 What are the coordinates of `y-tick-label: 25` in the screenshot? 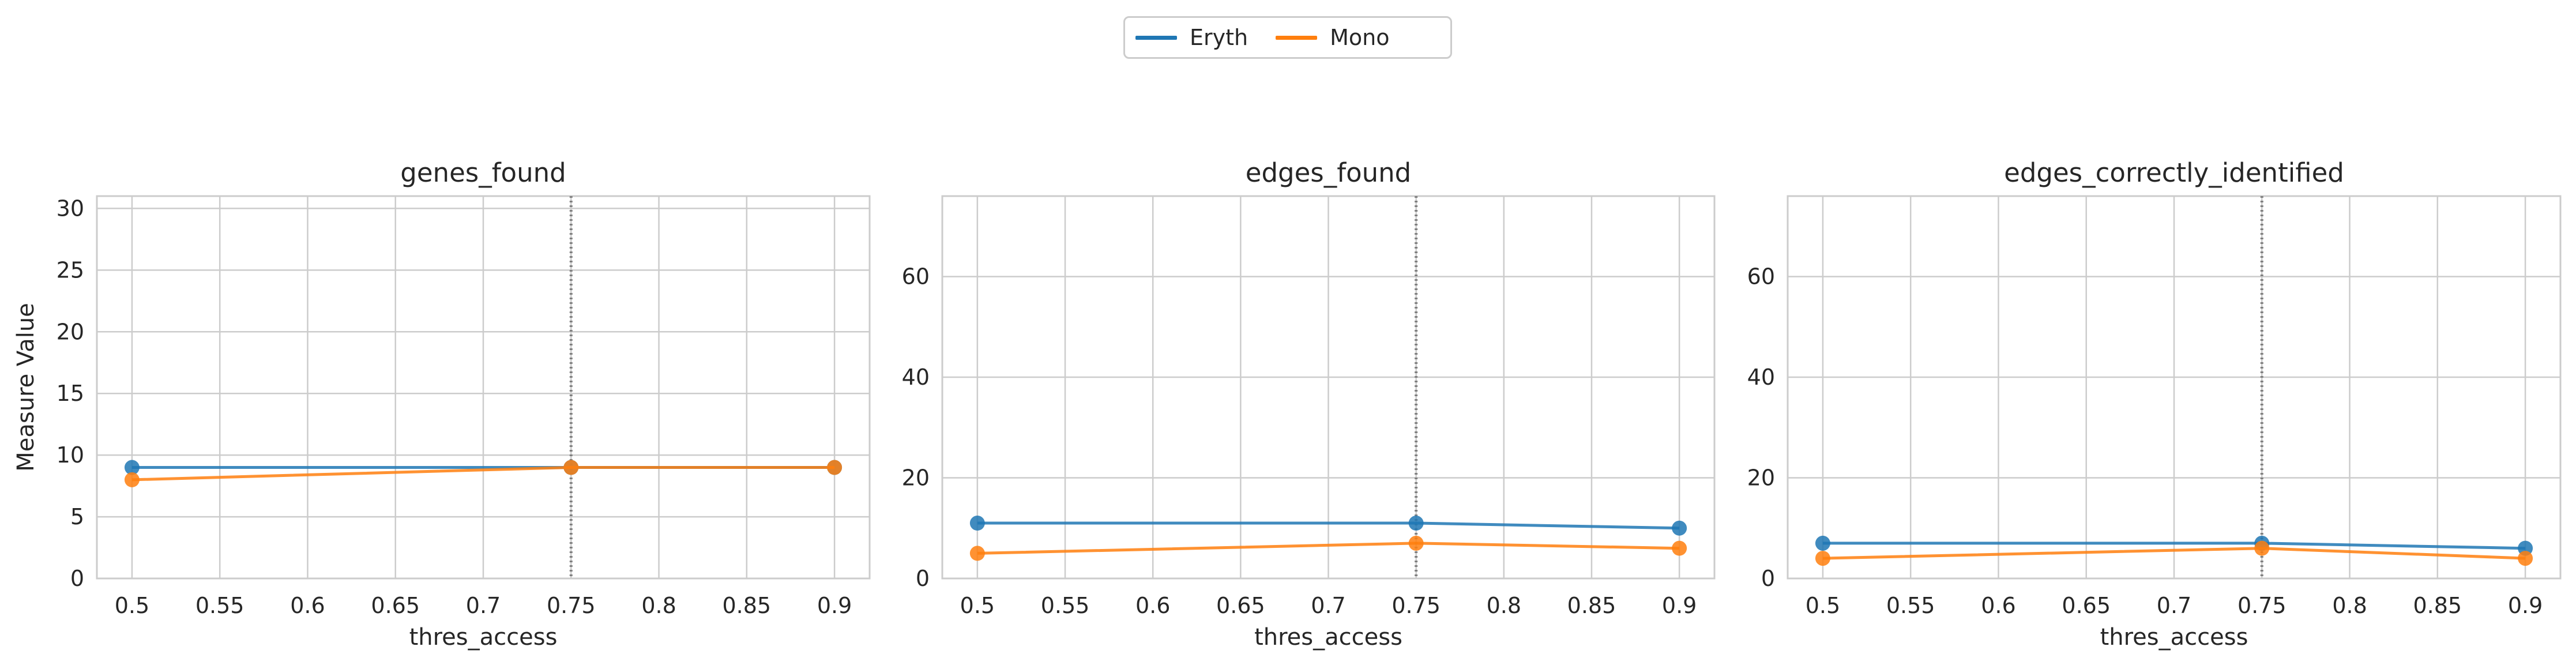 It's located at (70, 270).